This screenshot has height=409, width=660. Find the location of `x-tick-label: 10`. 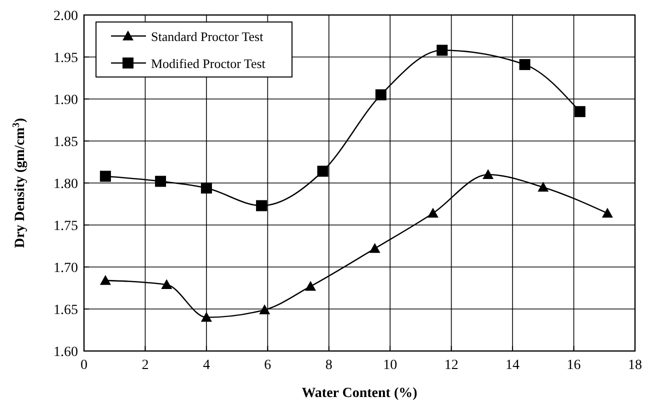

x-tick-label: 10 is located at coordinates (390, 365).